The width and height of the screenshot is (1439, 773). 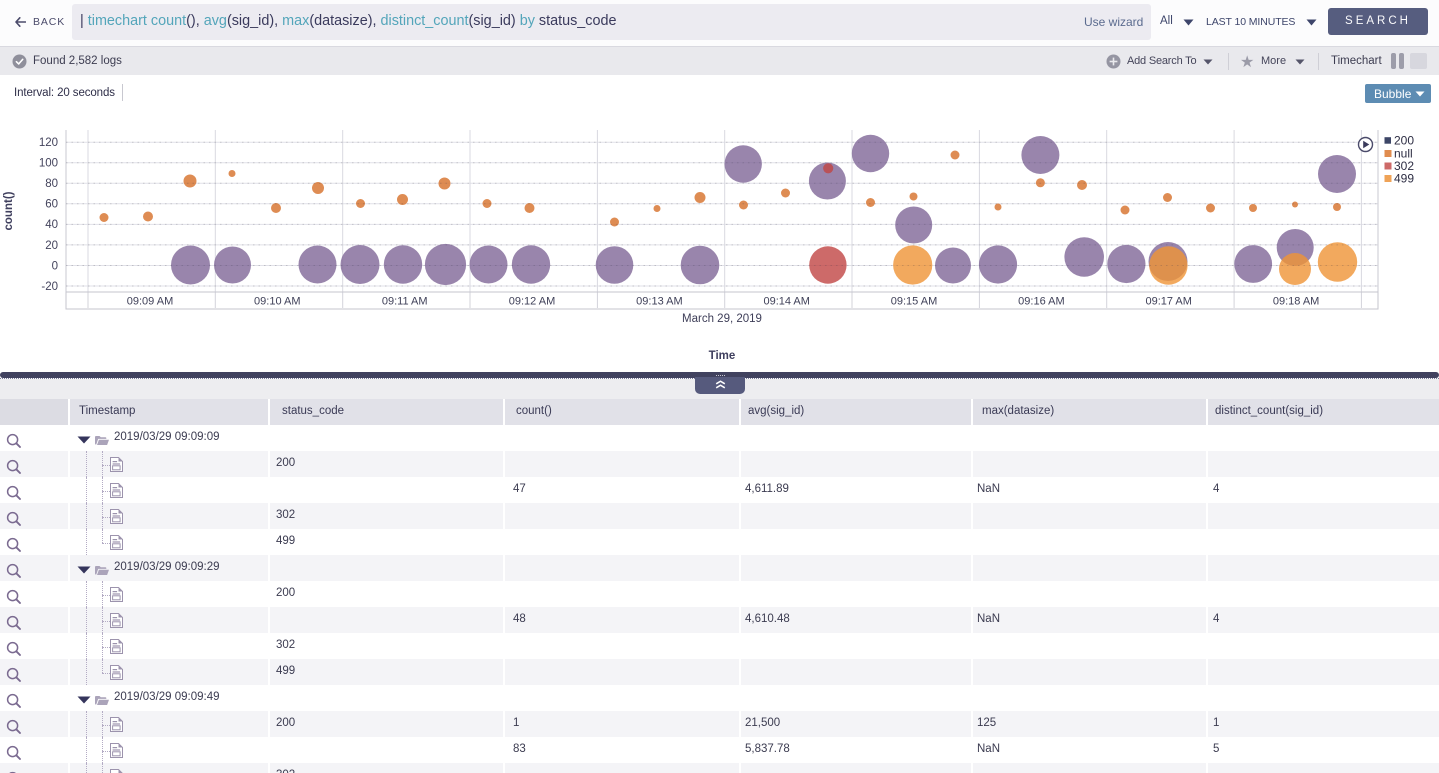 I want to click on svg-text: 09:11 AM, so click(x=405, y=302).